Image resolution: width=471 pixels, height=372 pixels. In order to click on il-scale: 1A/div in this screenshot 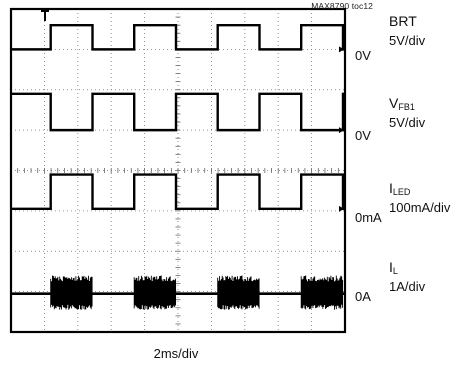, I will do `click(407, 286)`.